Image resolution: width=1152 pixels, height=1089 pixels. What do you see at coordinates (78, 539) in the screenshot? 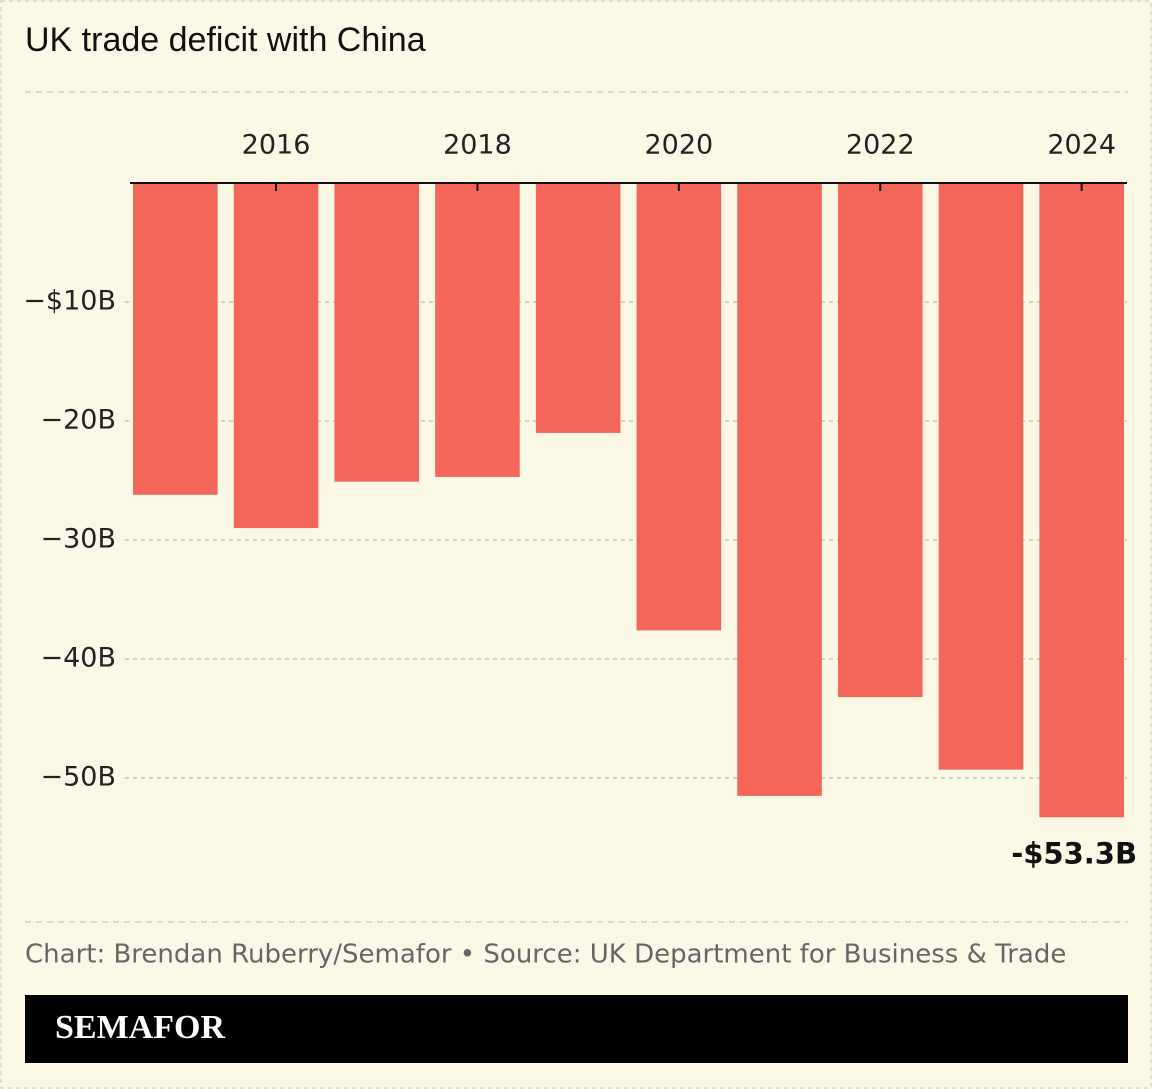
I see `y-tick-label: −30B` at bounding box center [78, 539].